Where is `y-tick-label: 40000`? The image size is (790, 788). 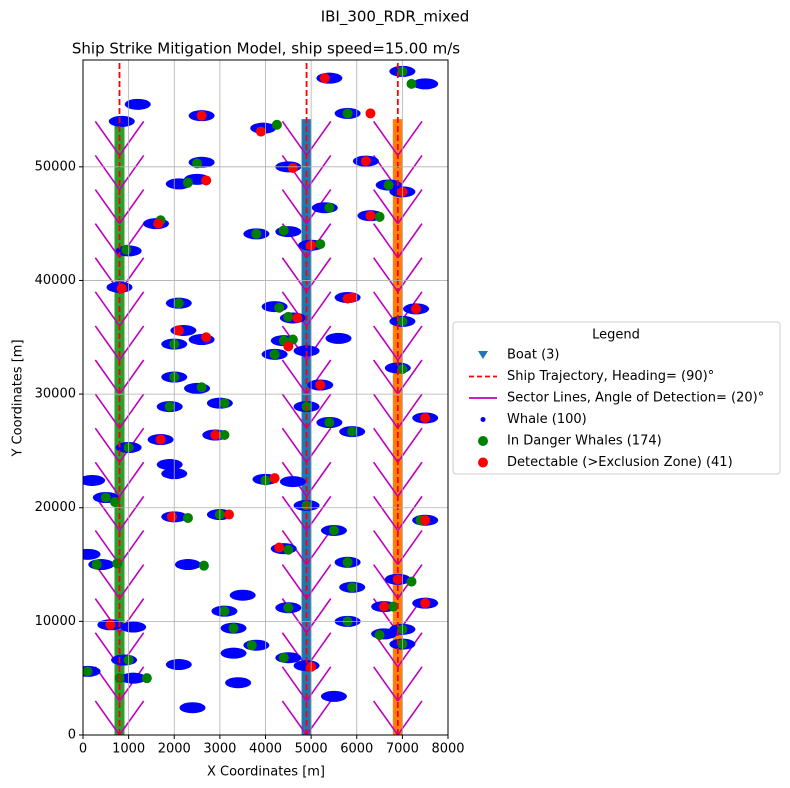
y-tick-label: 40000 is located at coordinates (55, 280).